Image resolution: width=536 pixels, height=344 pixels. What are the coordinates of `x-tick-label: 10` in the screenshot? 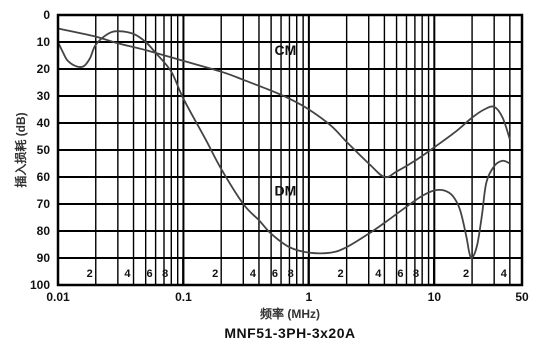 It's located at (435, 297).